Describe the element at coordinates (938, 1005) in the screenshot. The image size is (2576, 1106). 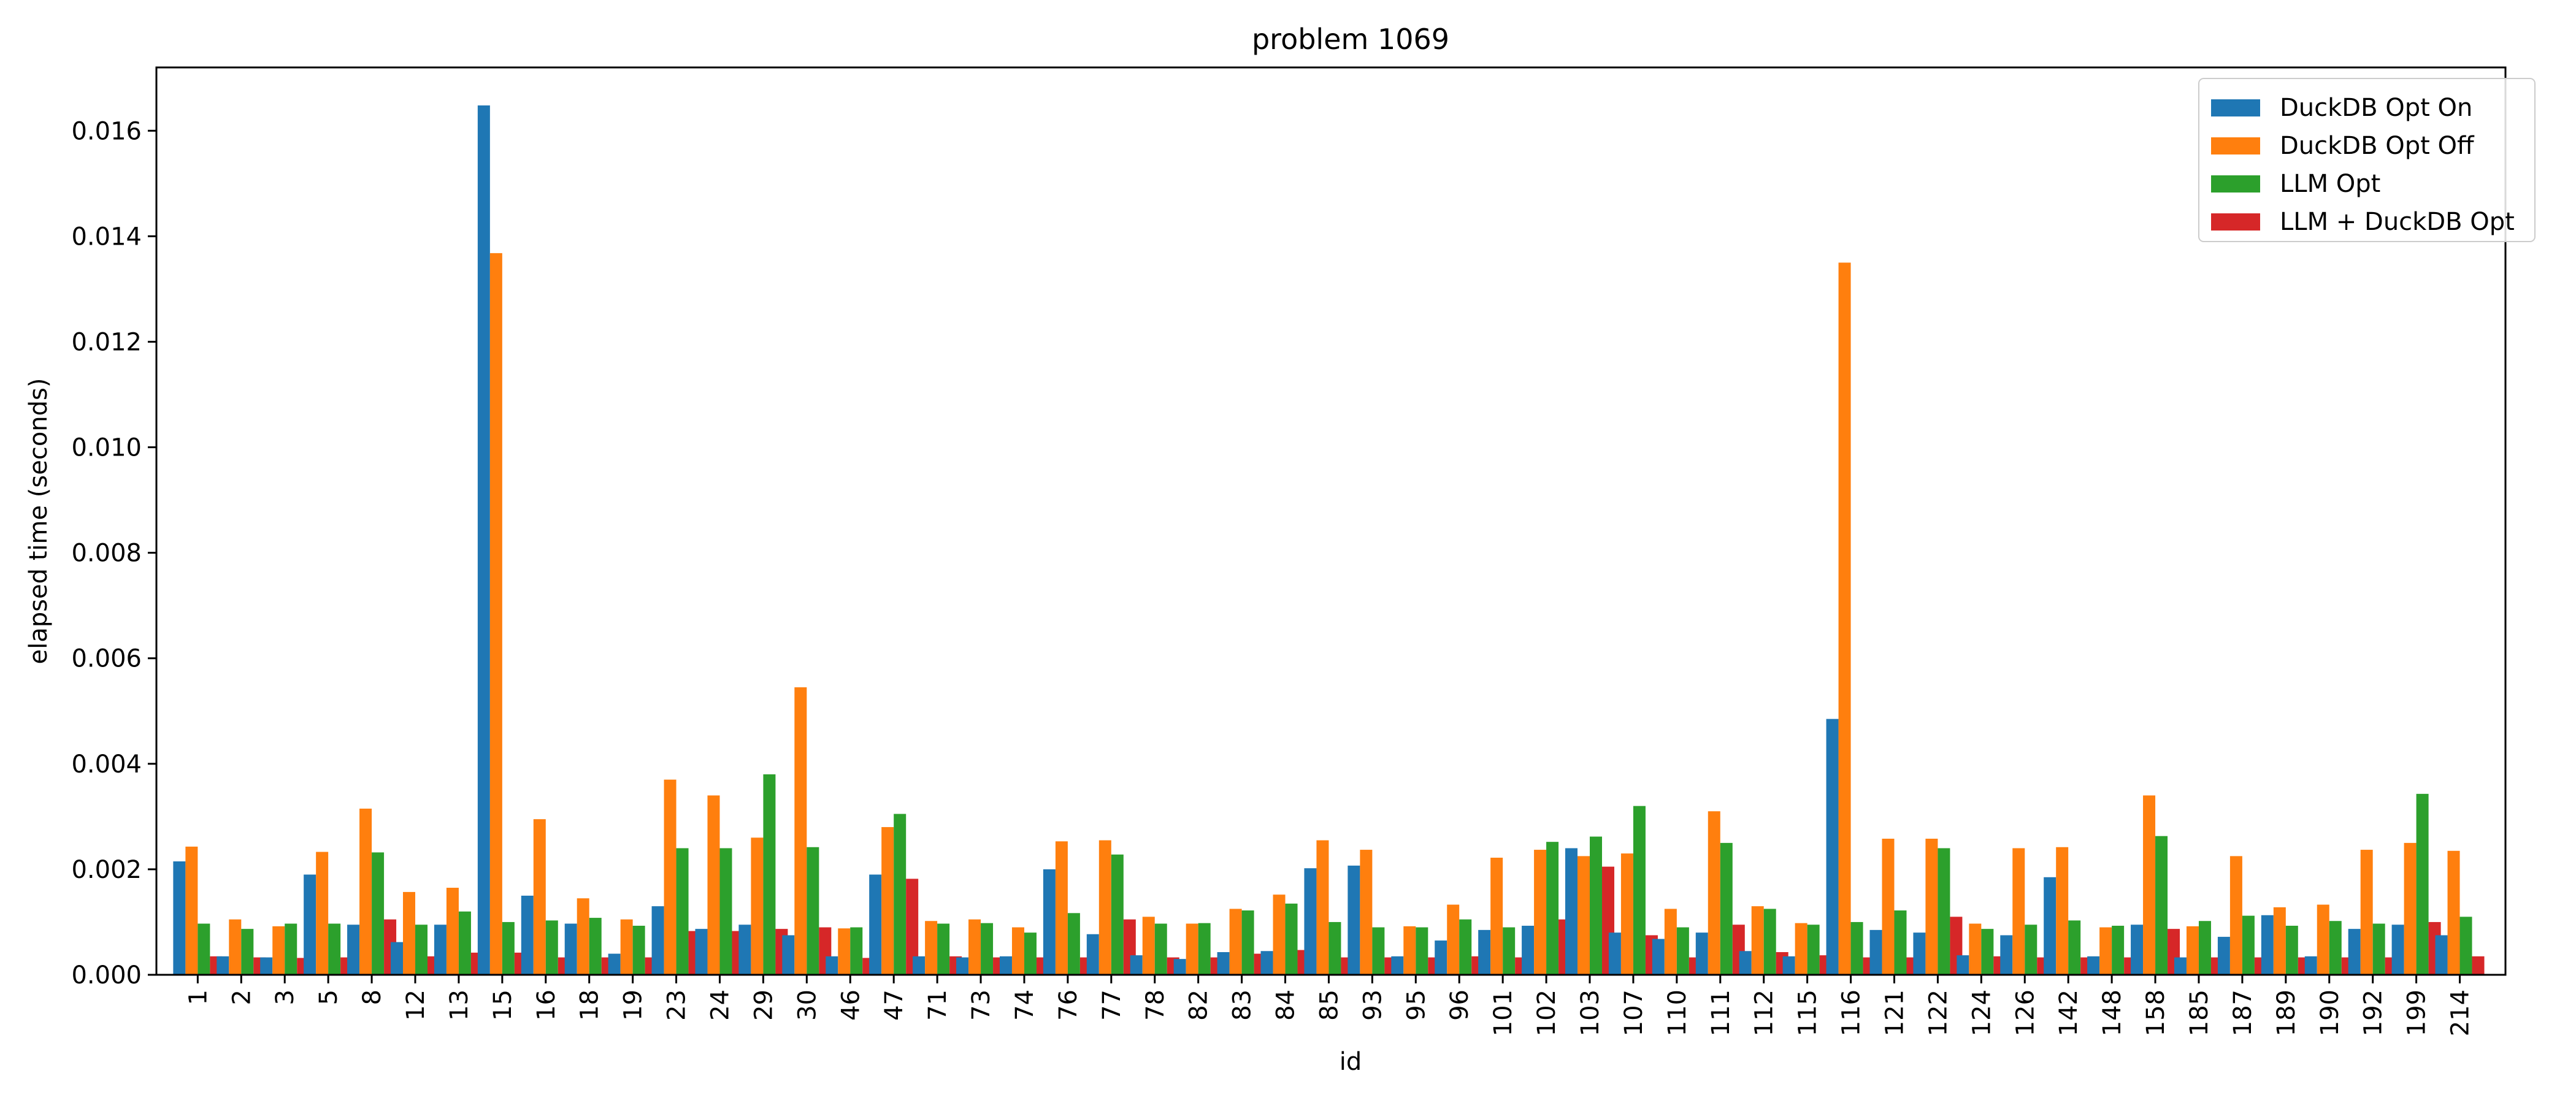
I see `x-tick-label: 71` at that location.